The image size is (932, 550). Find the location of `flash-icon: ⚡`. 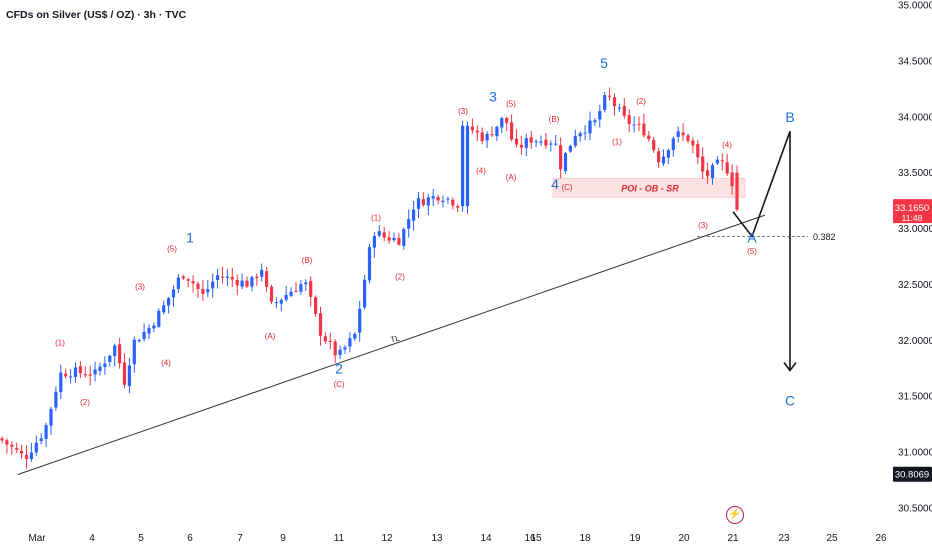

flash-icon: ⚡ is located at coordinates (735, 515).